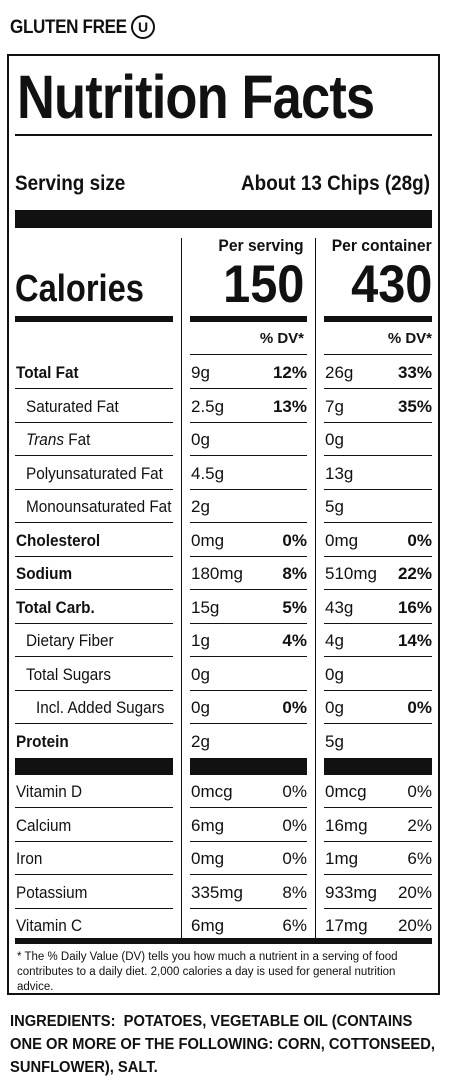 This screenshot has height=1090, width=450. I want to click on nutrient-name: Calcium, so click(44, 825).